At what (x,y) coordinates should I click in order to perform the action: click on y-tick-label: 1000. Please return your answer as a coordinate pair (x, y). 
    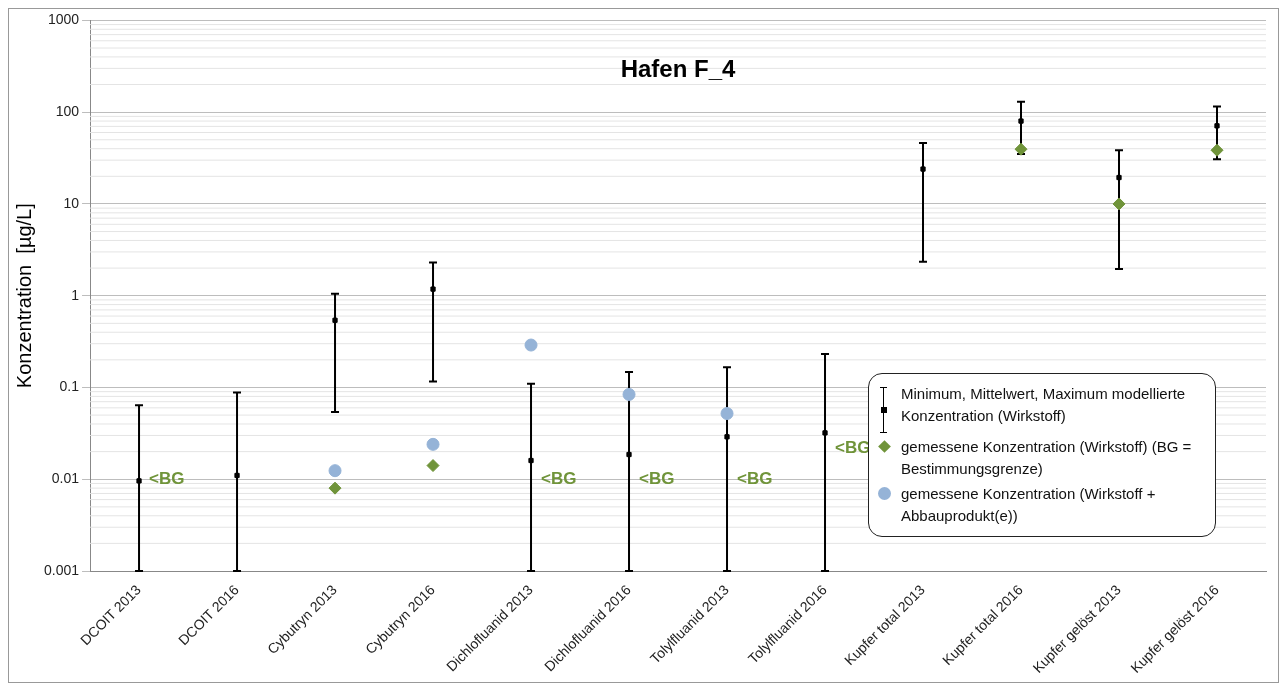
    Looking at the image, I should click on (63, 19).